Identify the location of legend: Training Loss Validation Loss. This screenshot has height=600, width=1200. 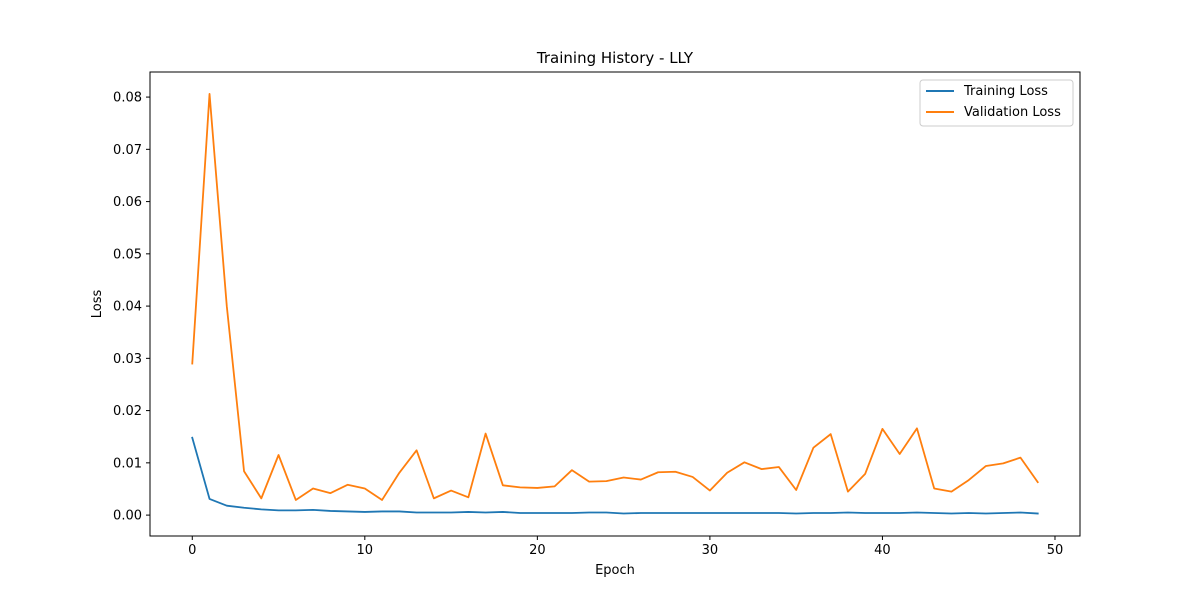
(996, 103).